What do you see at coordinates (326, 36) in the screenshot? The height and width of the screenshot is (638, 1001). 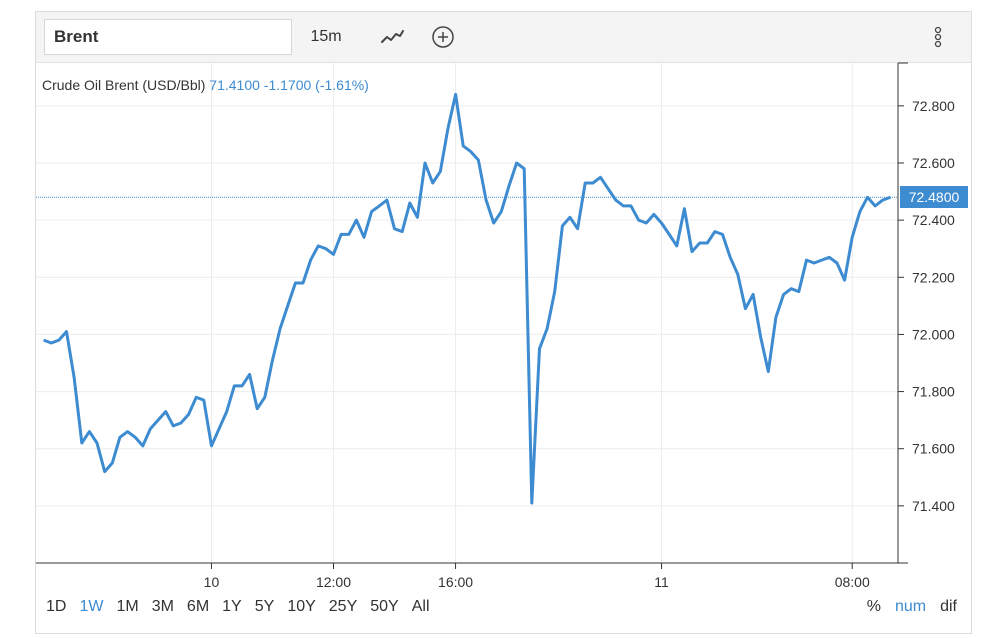 I see `interval-selector: 15m` at bounding box center [326, 36].